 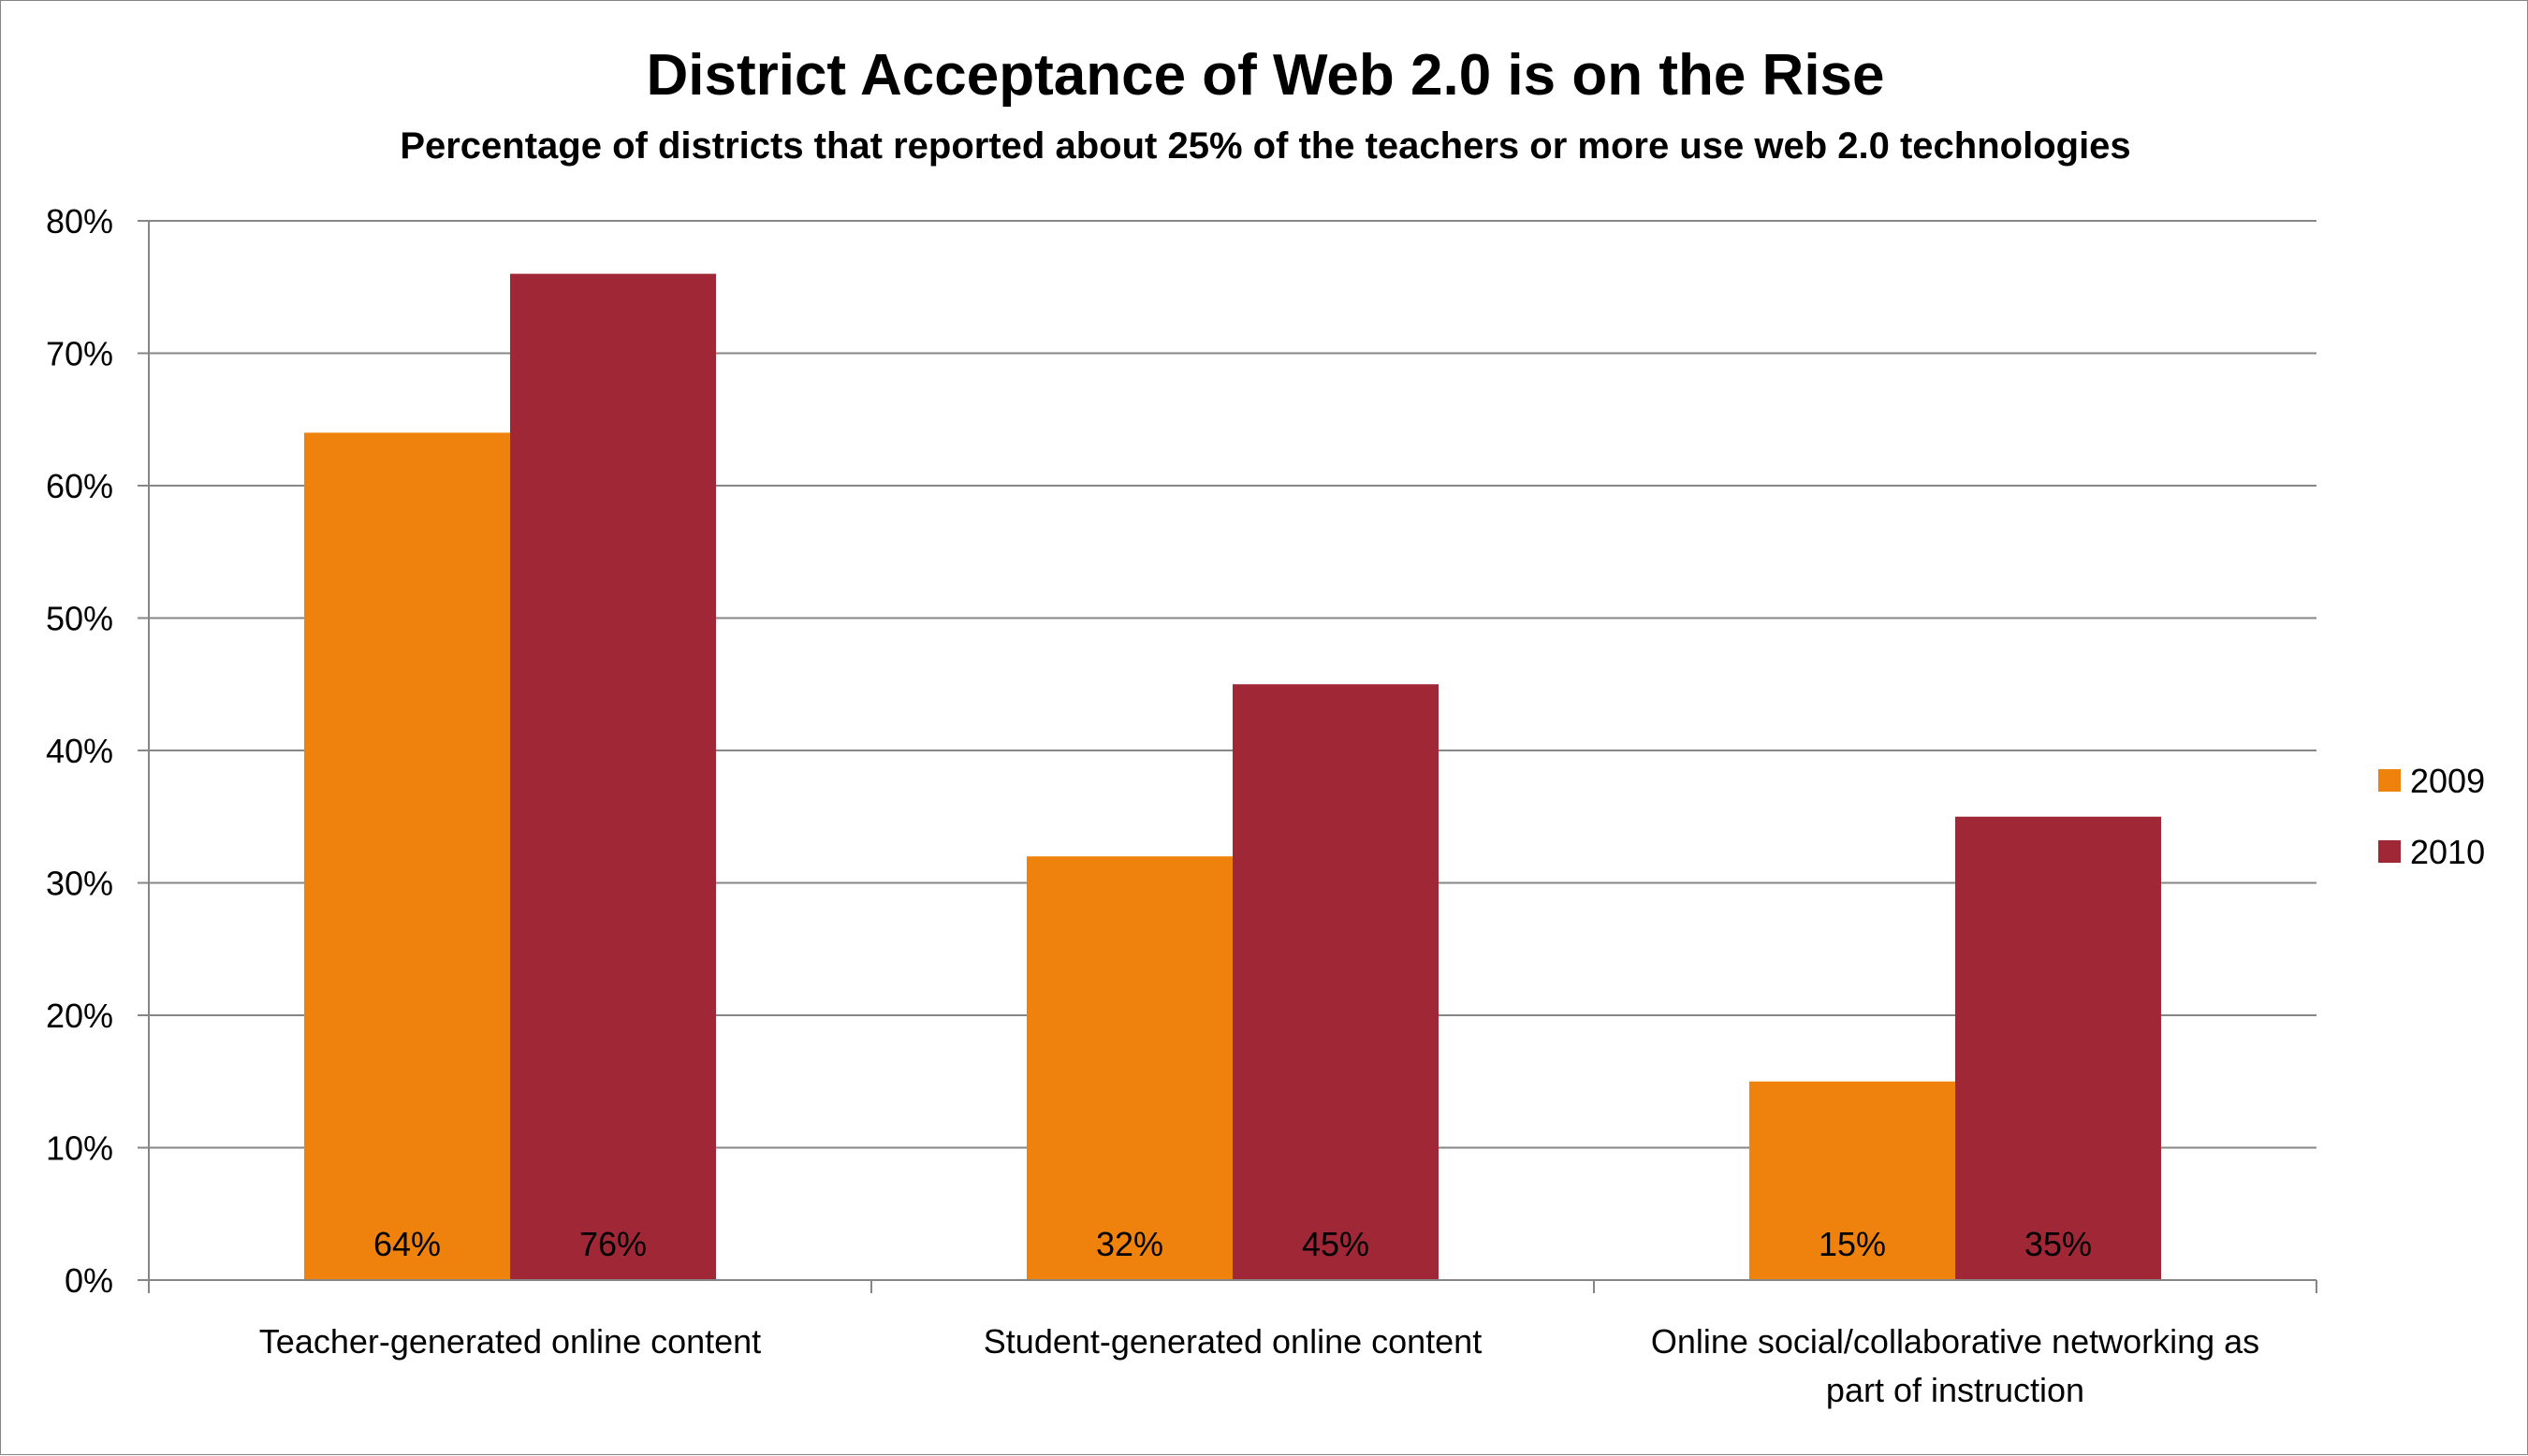 I want to click on data-label: 32%, so click(x=1130, y=1244).